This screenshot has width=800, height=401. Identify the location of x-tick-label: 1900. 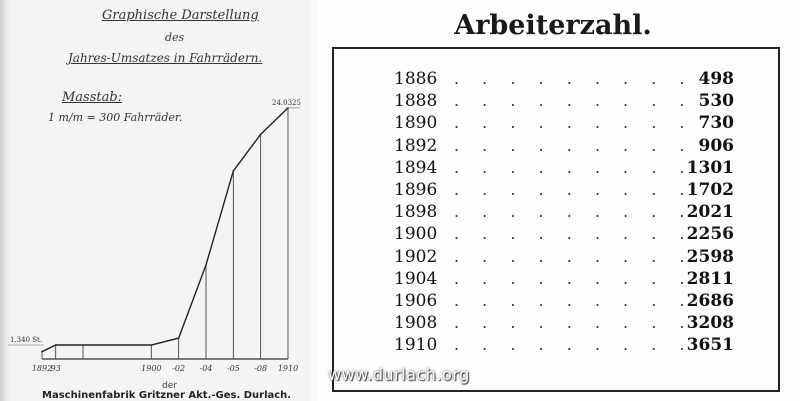
(151, 368).